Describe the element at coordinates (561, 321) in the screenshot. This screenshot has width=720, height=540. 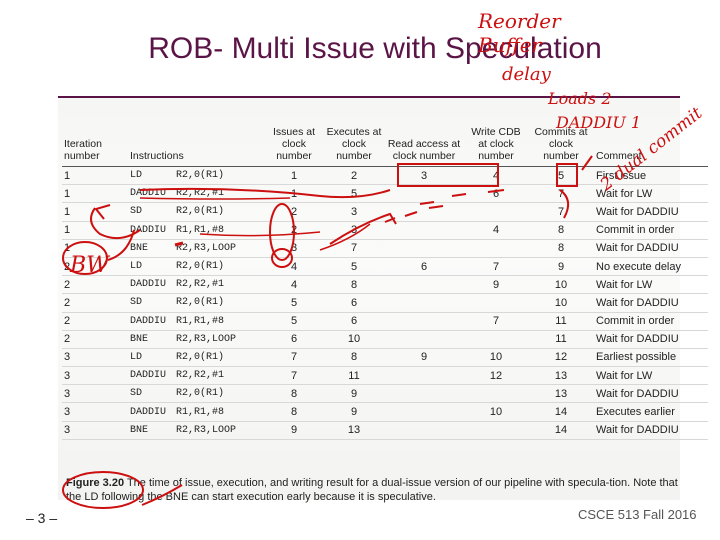
I see `cell-commit: 11` at that location.